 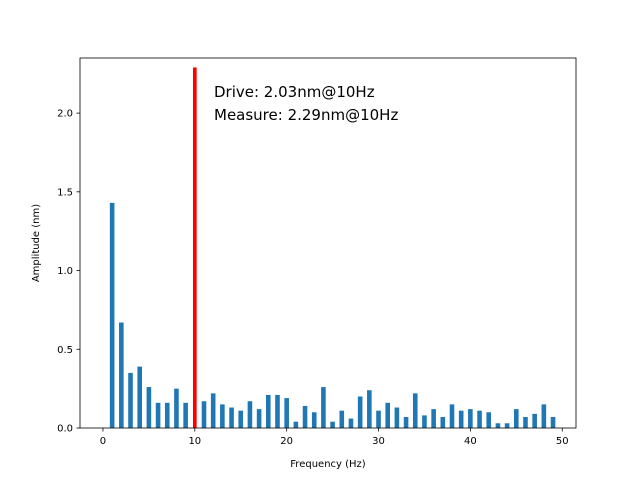 What do you see at coordinates (328, 464) in the screenshot?
I see `x-axis-label: Frequency (Hz)` at bounding box center [328, 464].